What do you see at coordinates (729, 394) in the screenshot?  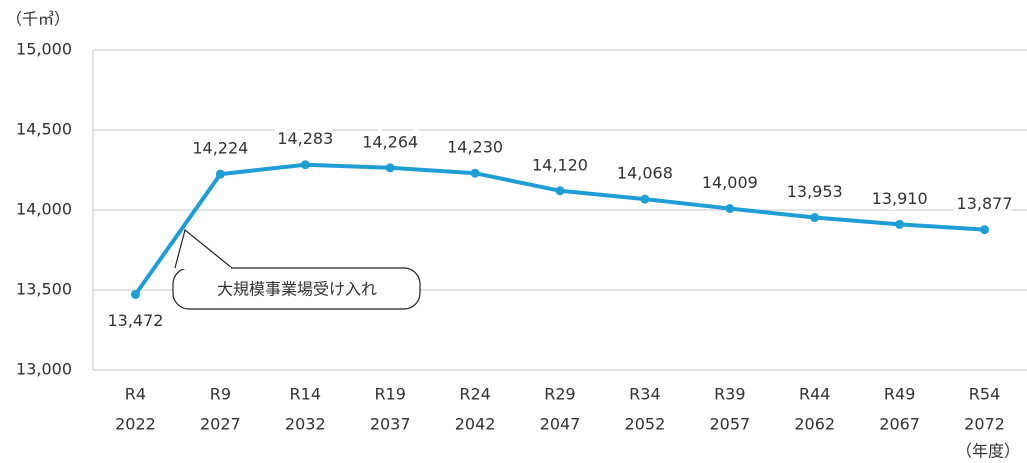 I see `x-tick-label: R39` at bounding box center [729, 394].